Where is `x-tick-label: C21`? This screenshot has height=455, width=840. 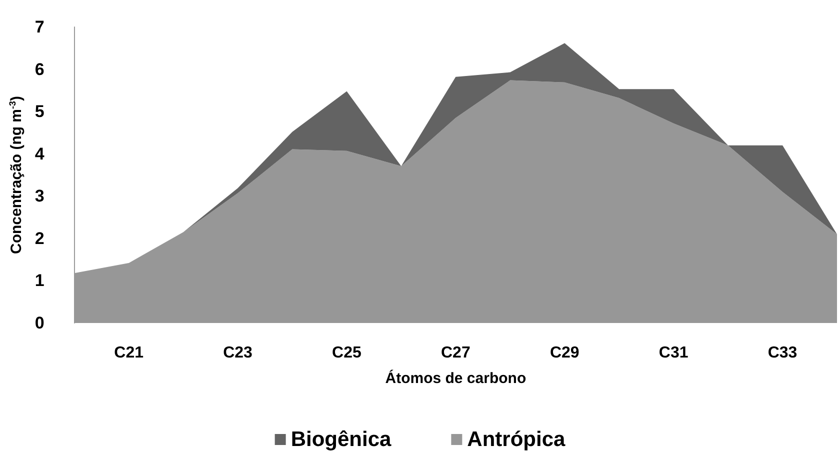
x-tick-label: C21 is located at coordinates (129, 353).